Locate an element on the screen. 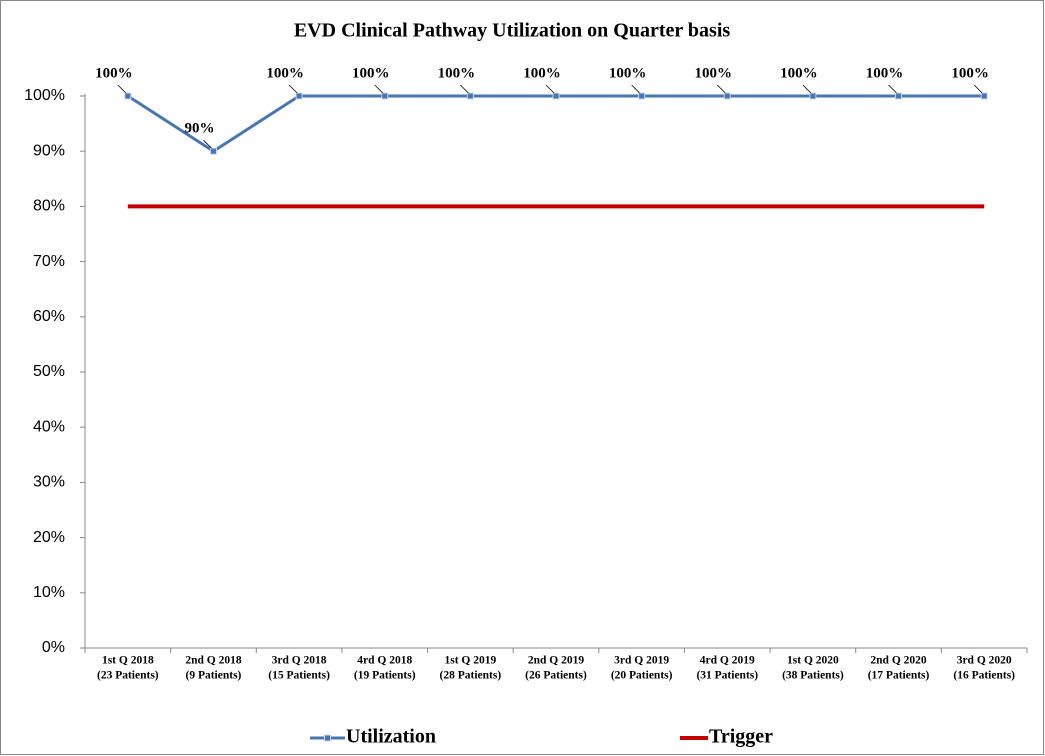 Image resolution: width=1045 pixels, height=756 pixels. x-tick-label: (31 Patients) is located at coordinates (727, 676).